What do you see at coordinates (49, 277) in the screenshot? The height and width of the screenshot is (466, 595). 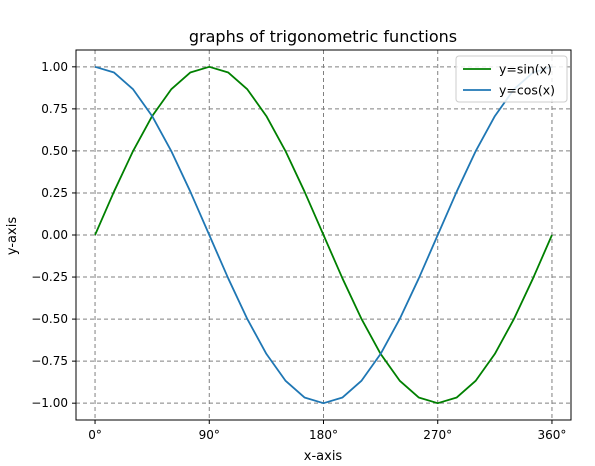 I see `y-tick-label: −0.25` at bounding box center [49, 277].